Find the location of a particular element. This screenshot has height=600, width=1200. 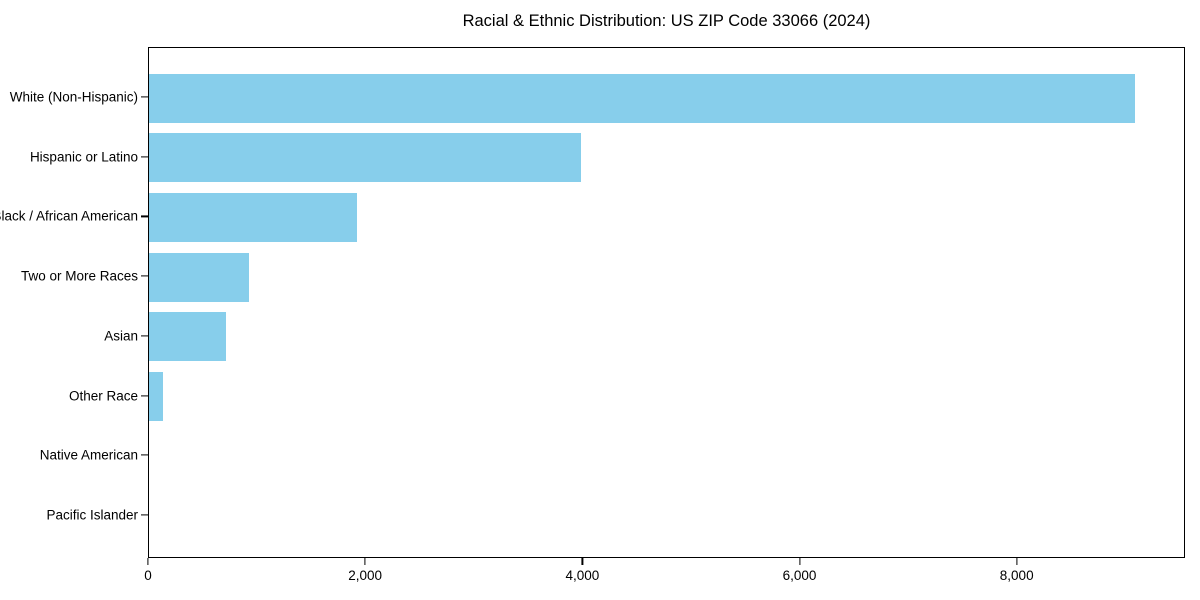

y-axis-label-other-race: Other Race is located at coordinates (103, 395).